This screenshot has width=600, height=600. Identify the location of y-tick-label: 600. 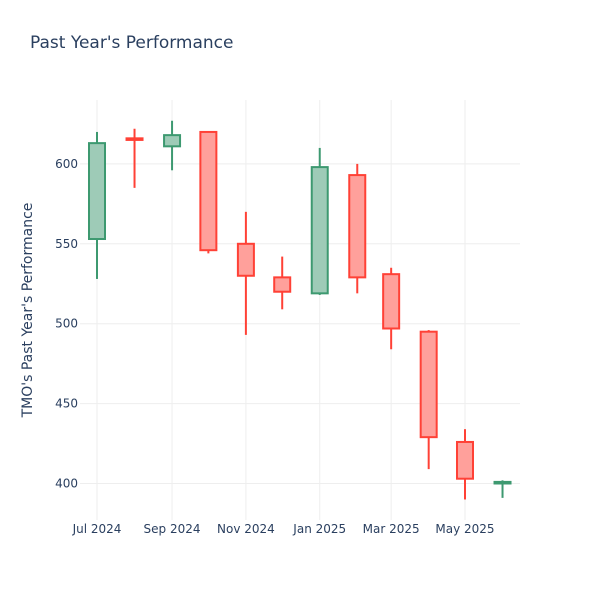
(66, 164).